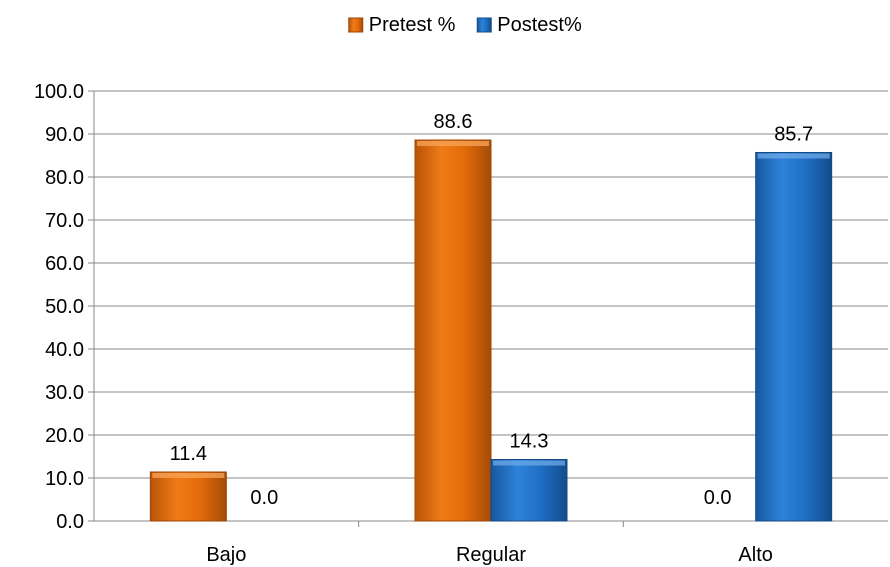 Image resolution: width=890 pixels, height=567 pixels. What do you see at coordinates (64, 479) in the screenshot?
I see `y-tick-label: 10.0` at bounding box center [64, 479].